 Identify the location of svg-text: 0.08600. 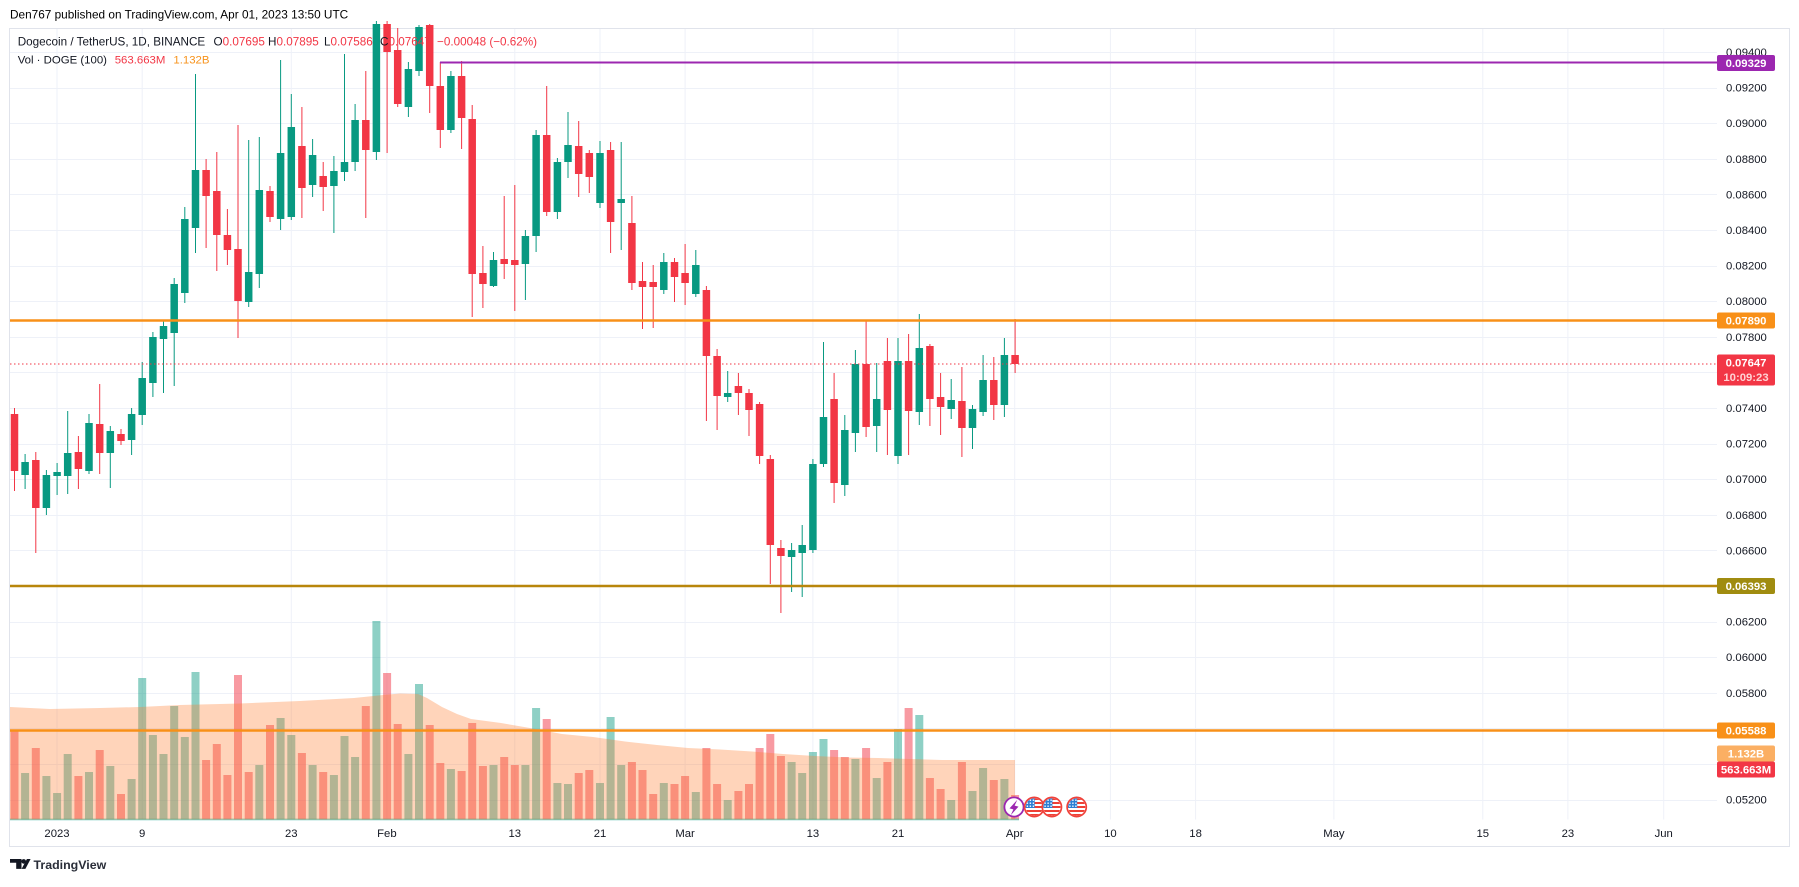
(1746, 195).